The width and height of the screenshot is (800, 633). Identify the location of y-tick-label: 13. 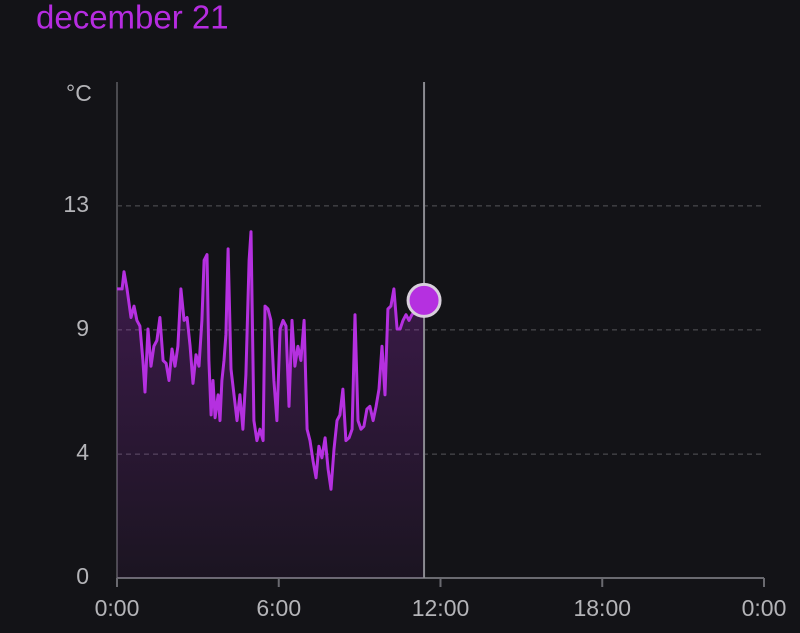
(76, 204).